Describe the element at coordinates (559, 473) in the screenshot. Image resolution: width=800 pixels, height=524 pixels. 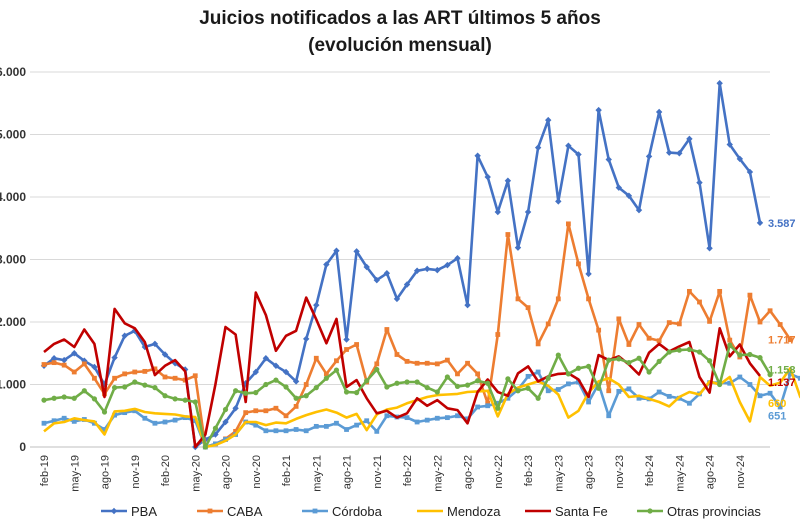
I see `x-tick-label: may-23` at that location.